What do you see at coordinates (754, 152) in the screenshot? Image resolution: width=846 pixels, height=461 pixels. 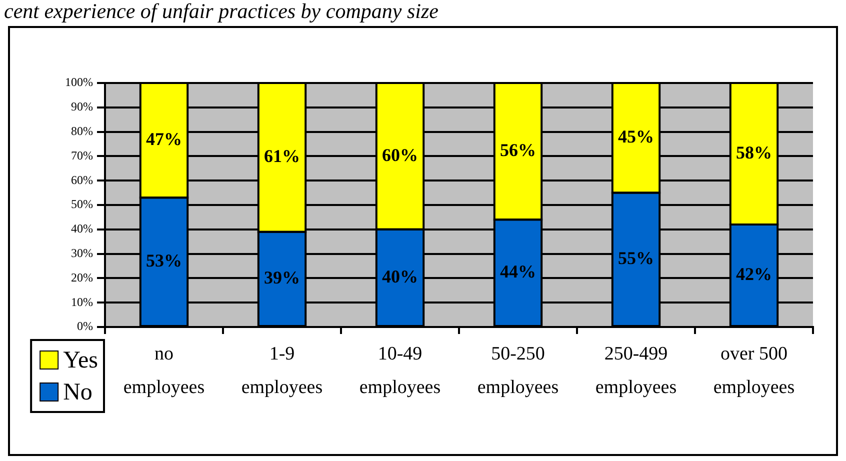 I see `data-label: 58%` at bounding box center [754, 152].